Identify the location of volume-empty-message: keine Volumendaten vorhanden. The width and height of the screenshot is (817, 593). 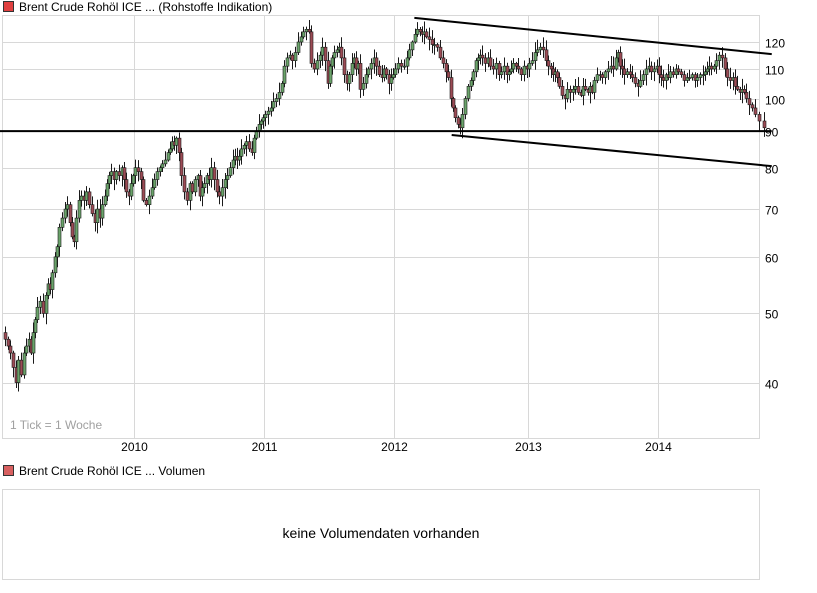
(381, 533).